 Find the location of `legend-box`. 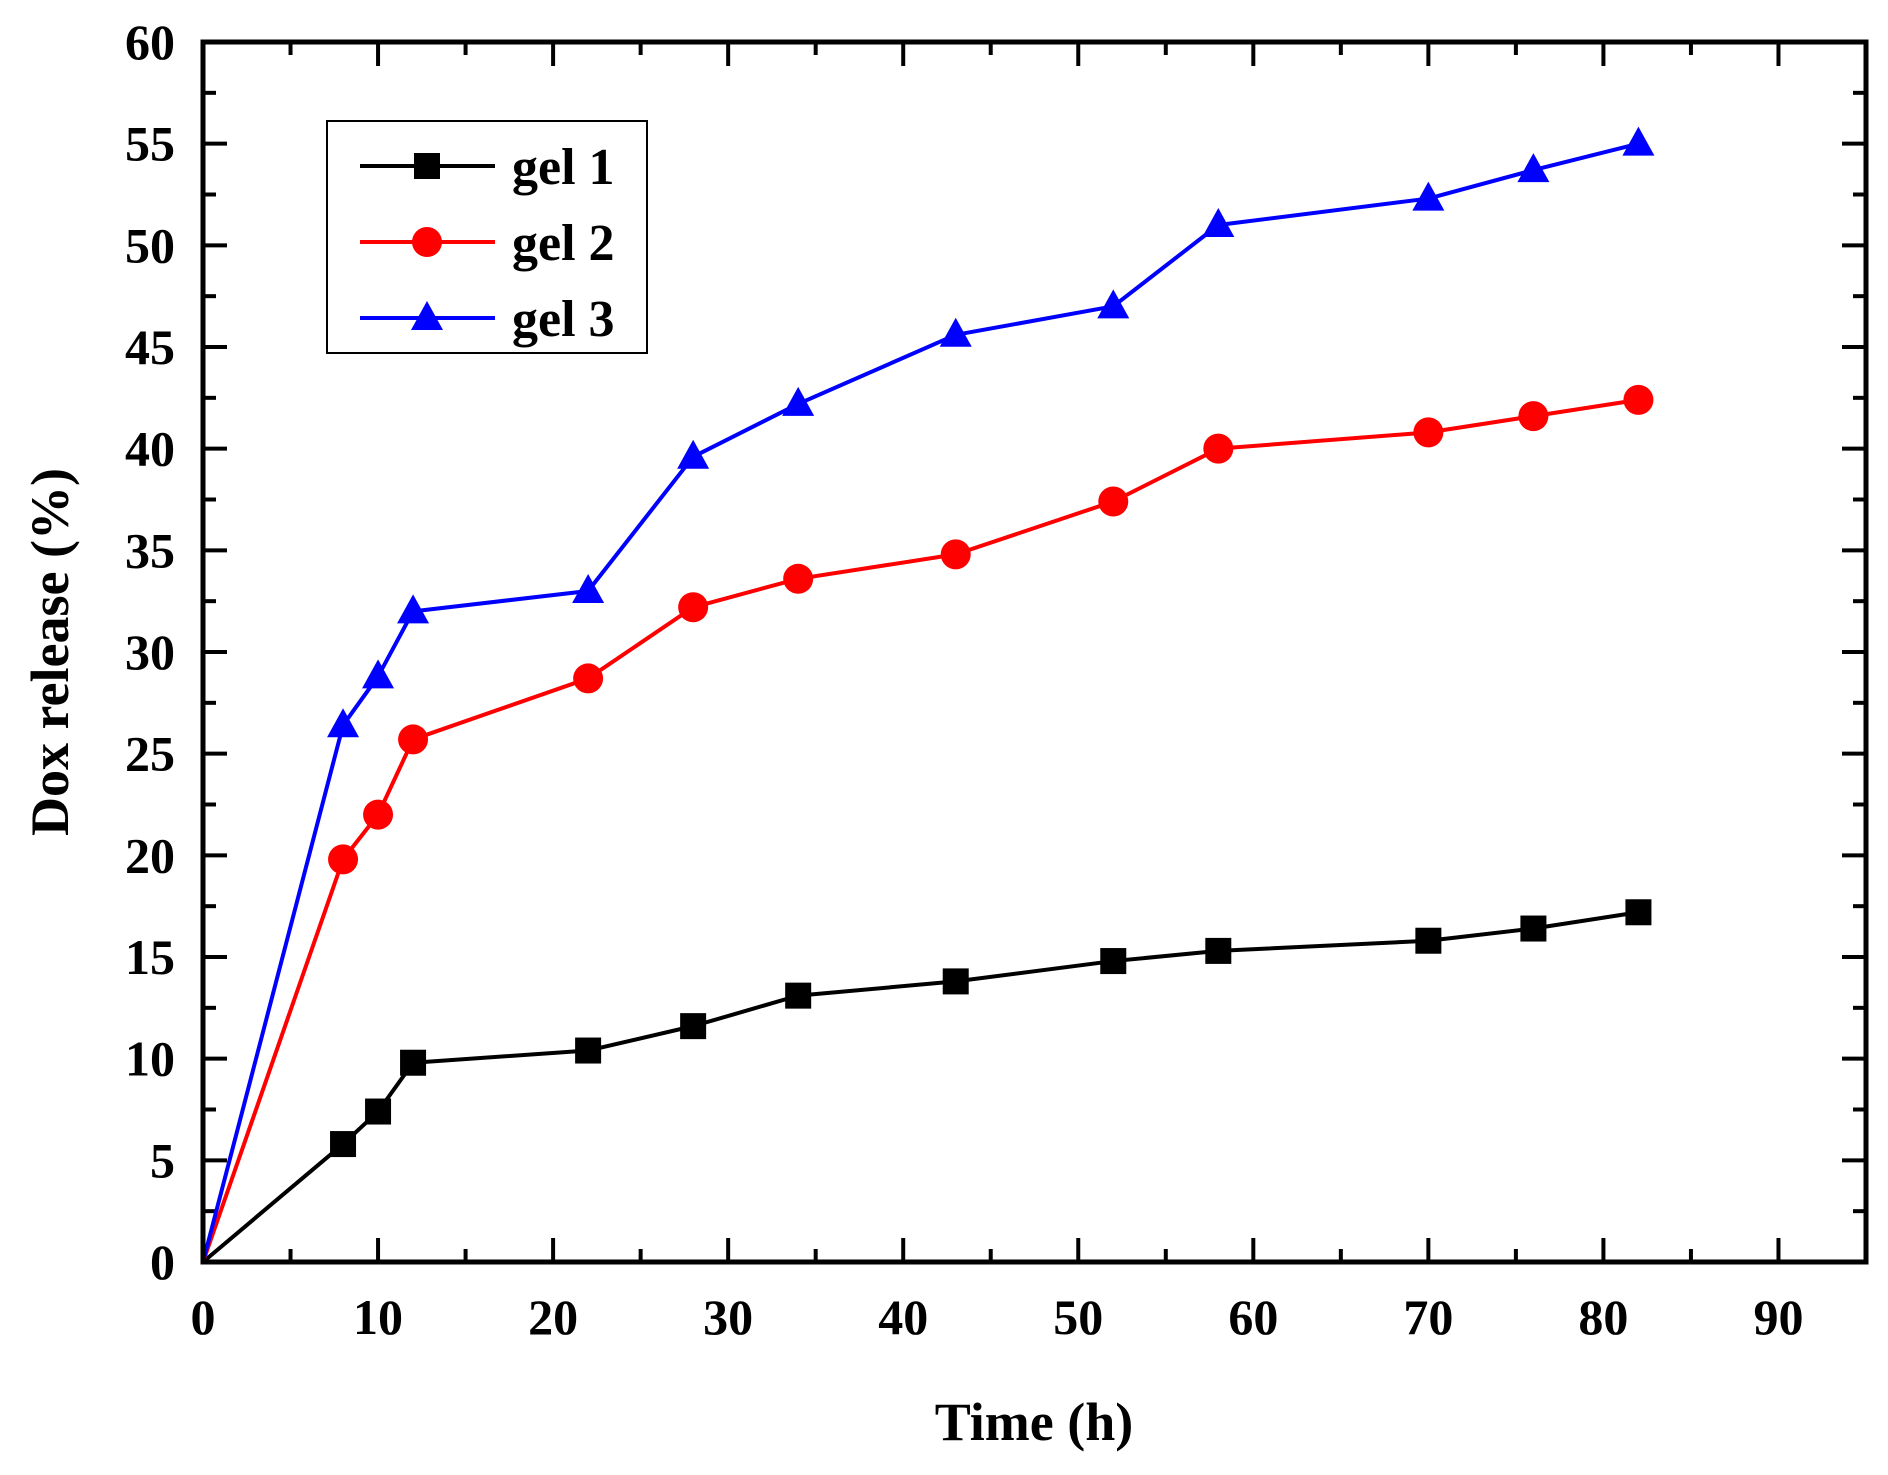

legend-box is located at coordinates (487, 237).